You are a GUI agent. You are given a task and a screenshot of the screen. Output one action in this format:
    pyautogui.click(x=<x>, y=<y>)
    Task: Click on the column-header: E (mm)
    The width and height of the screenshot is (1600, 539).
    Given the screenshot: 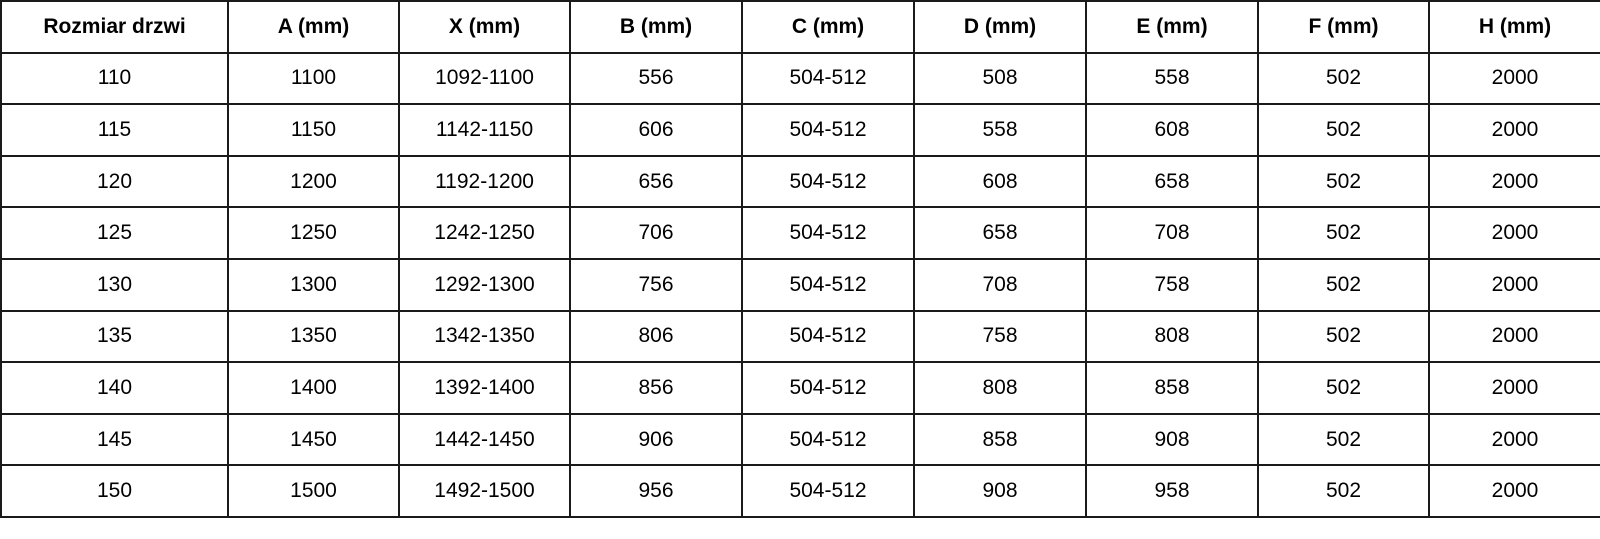 What is the action you would take?
    pyautogui.click(x=1172, y=27)
    